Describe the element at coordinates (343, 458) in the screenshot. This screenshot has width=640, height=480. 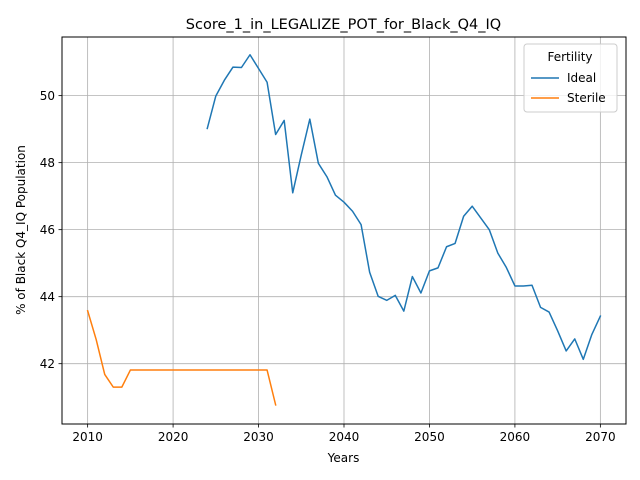
I see `x-axis-label: Years` at that location.